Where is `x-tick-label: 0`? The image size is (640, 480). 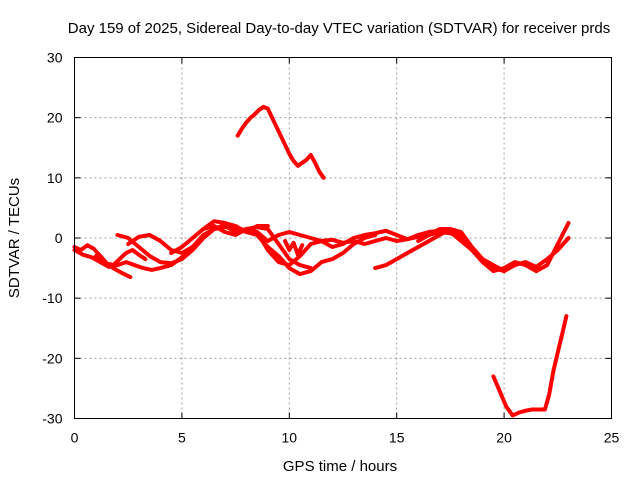 x-tick-label: 0 is located at coordinates (75, 438).